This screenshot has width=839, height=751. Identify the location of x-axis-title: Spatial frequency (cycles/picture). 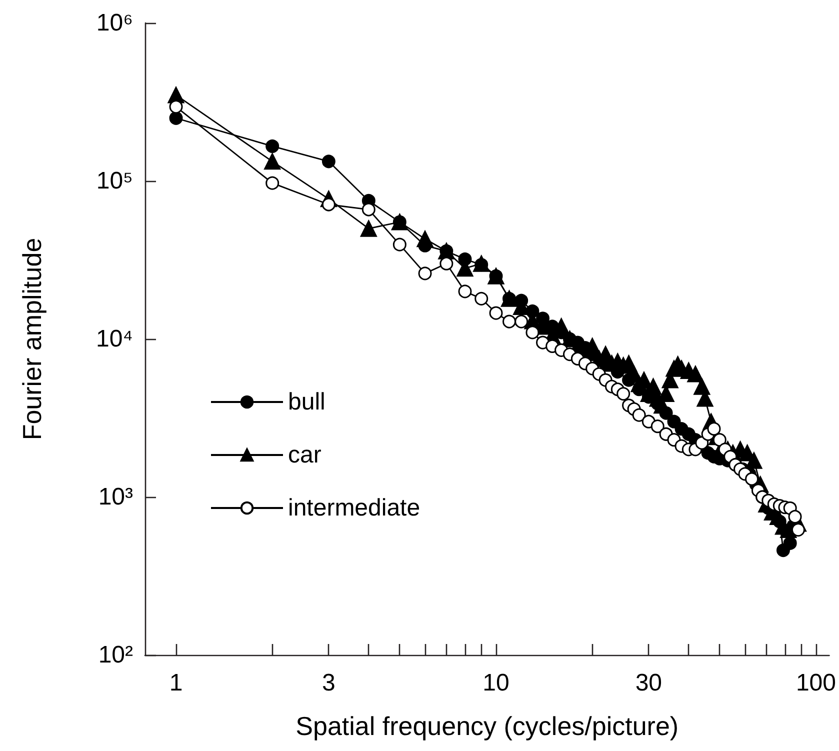
(487, 726).